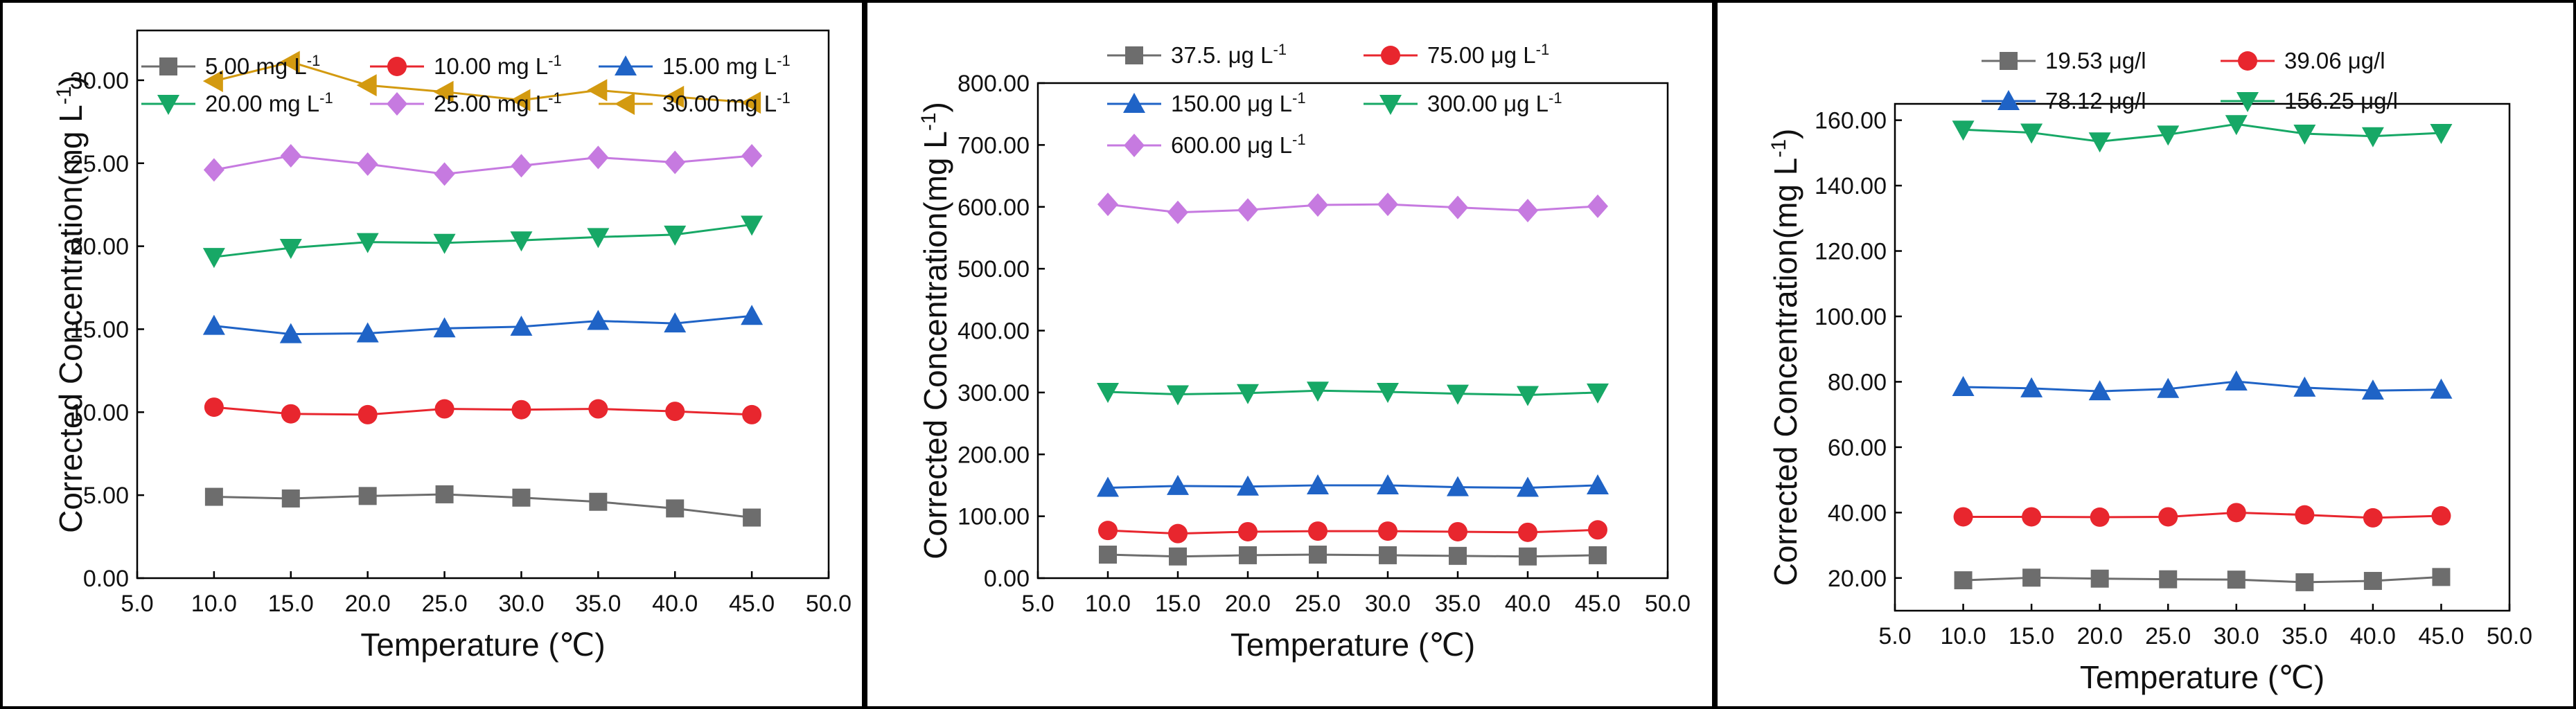 This screenshot has height=709, width=2576. I want to click on x-tick-label: 30.0, so click(2236, 636).